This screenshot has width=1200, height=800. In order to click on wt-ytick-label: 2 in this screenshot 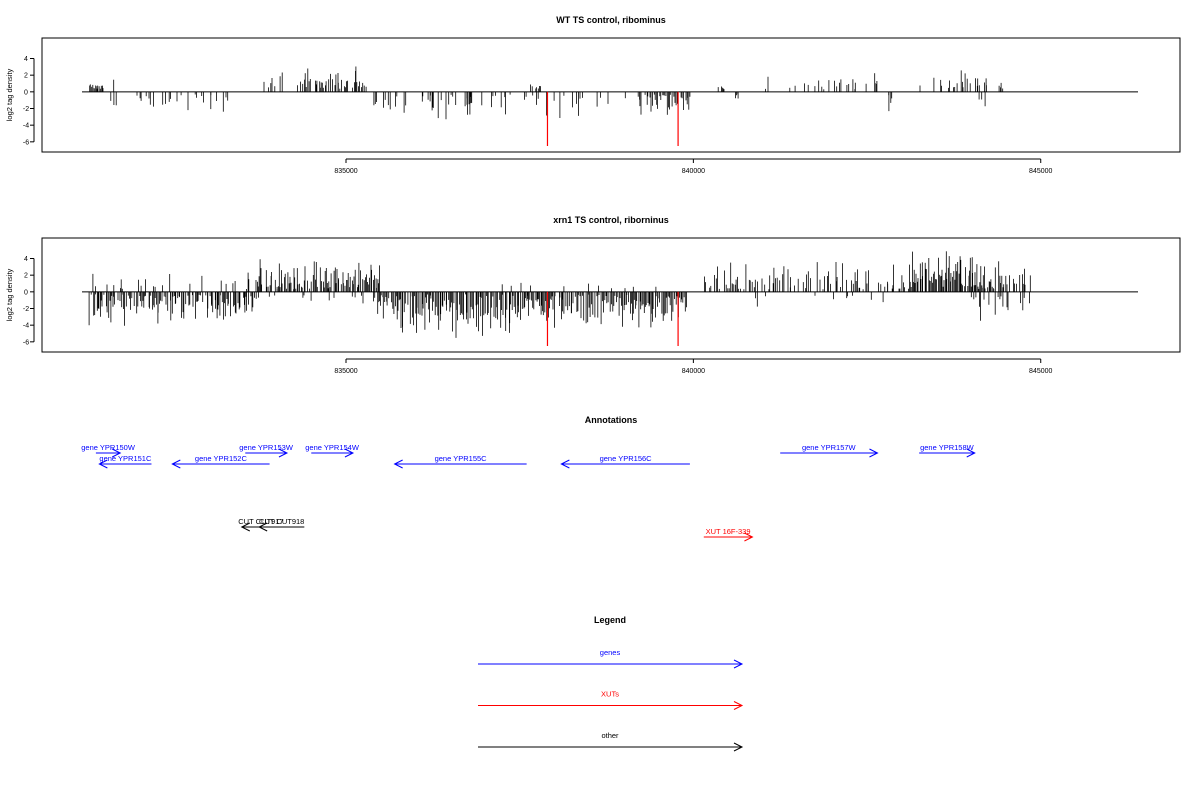, I will do `click(26, 76)`.